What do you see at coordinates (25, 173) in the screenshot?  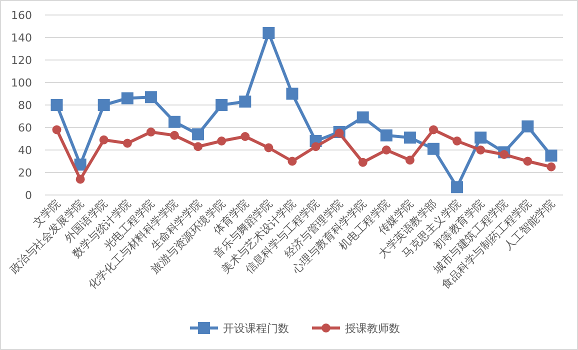 I see `y-tick-label: 20` at bounding box center [25, 173].